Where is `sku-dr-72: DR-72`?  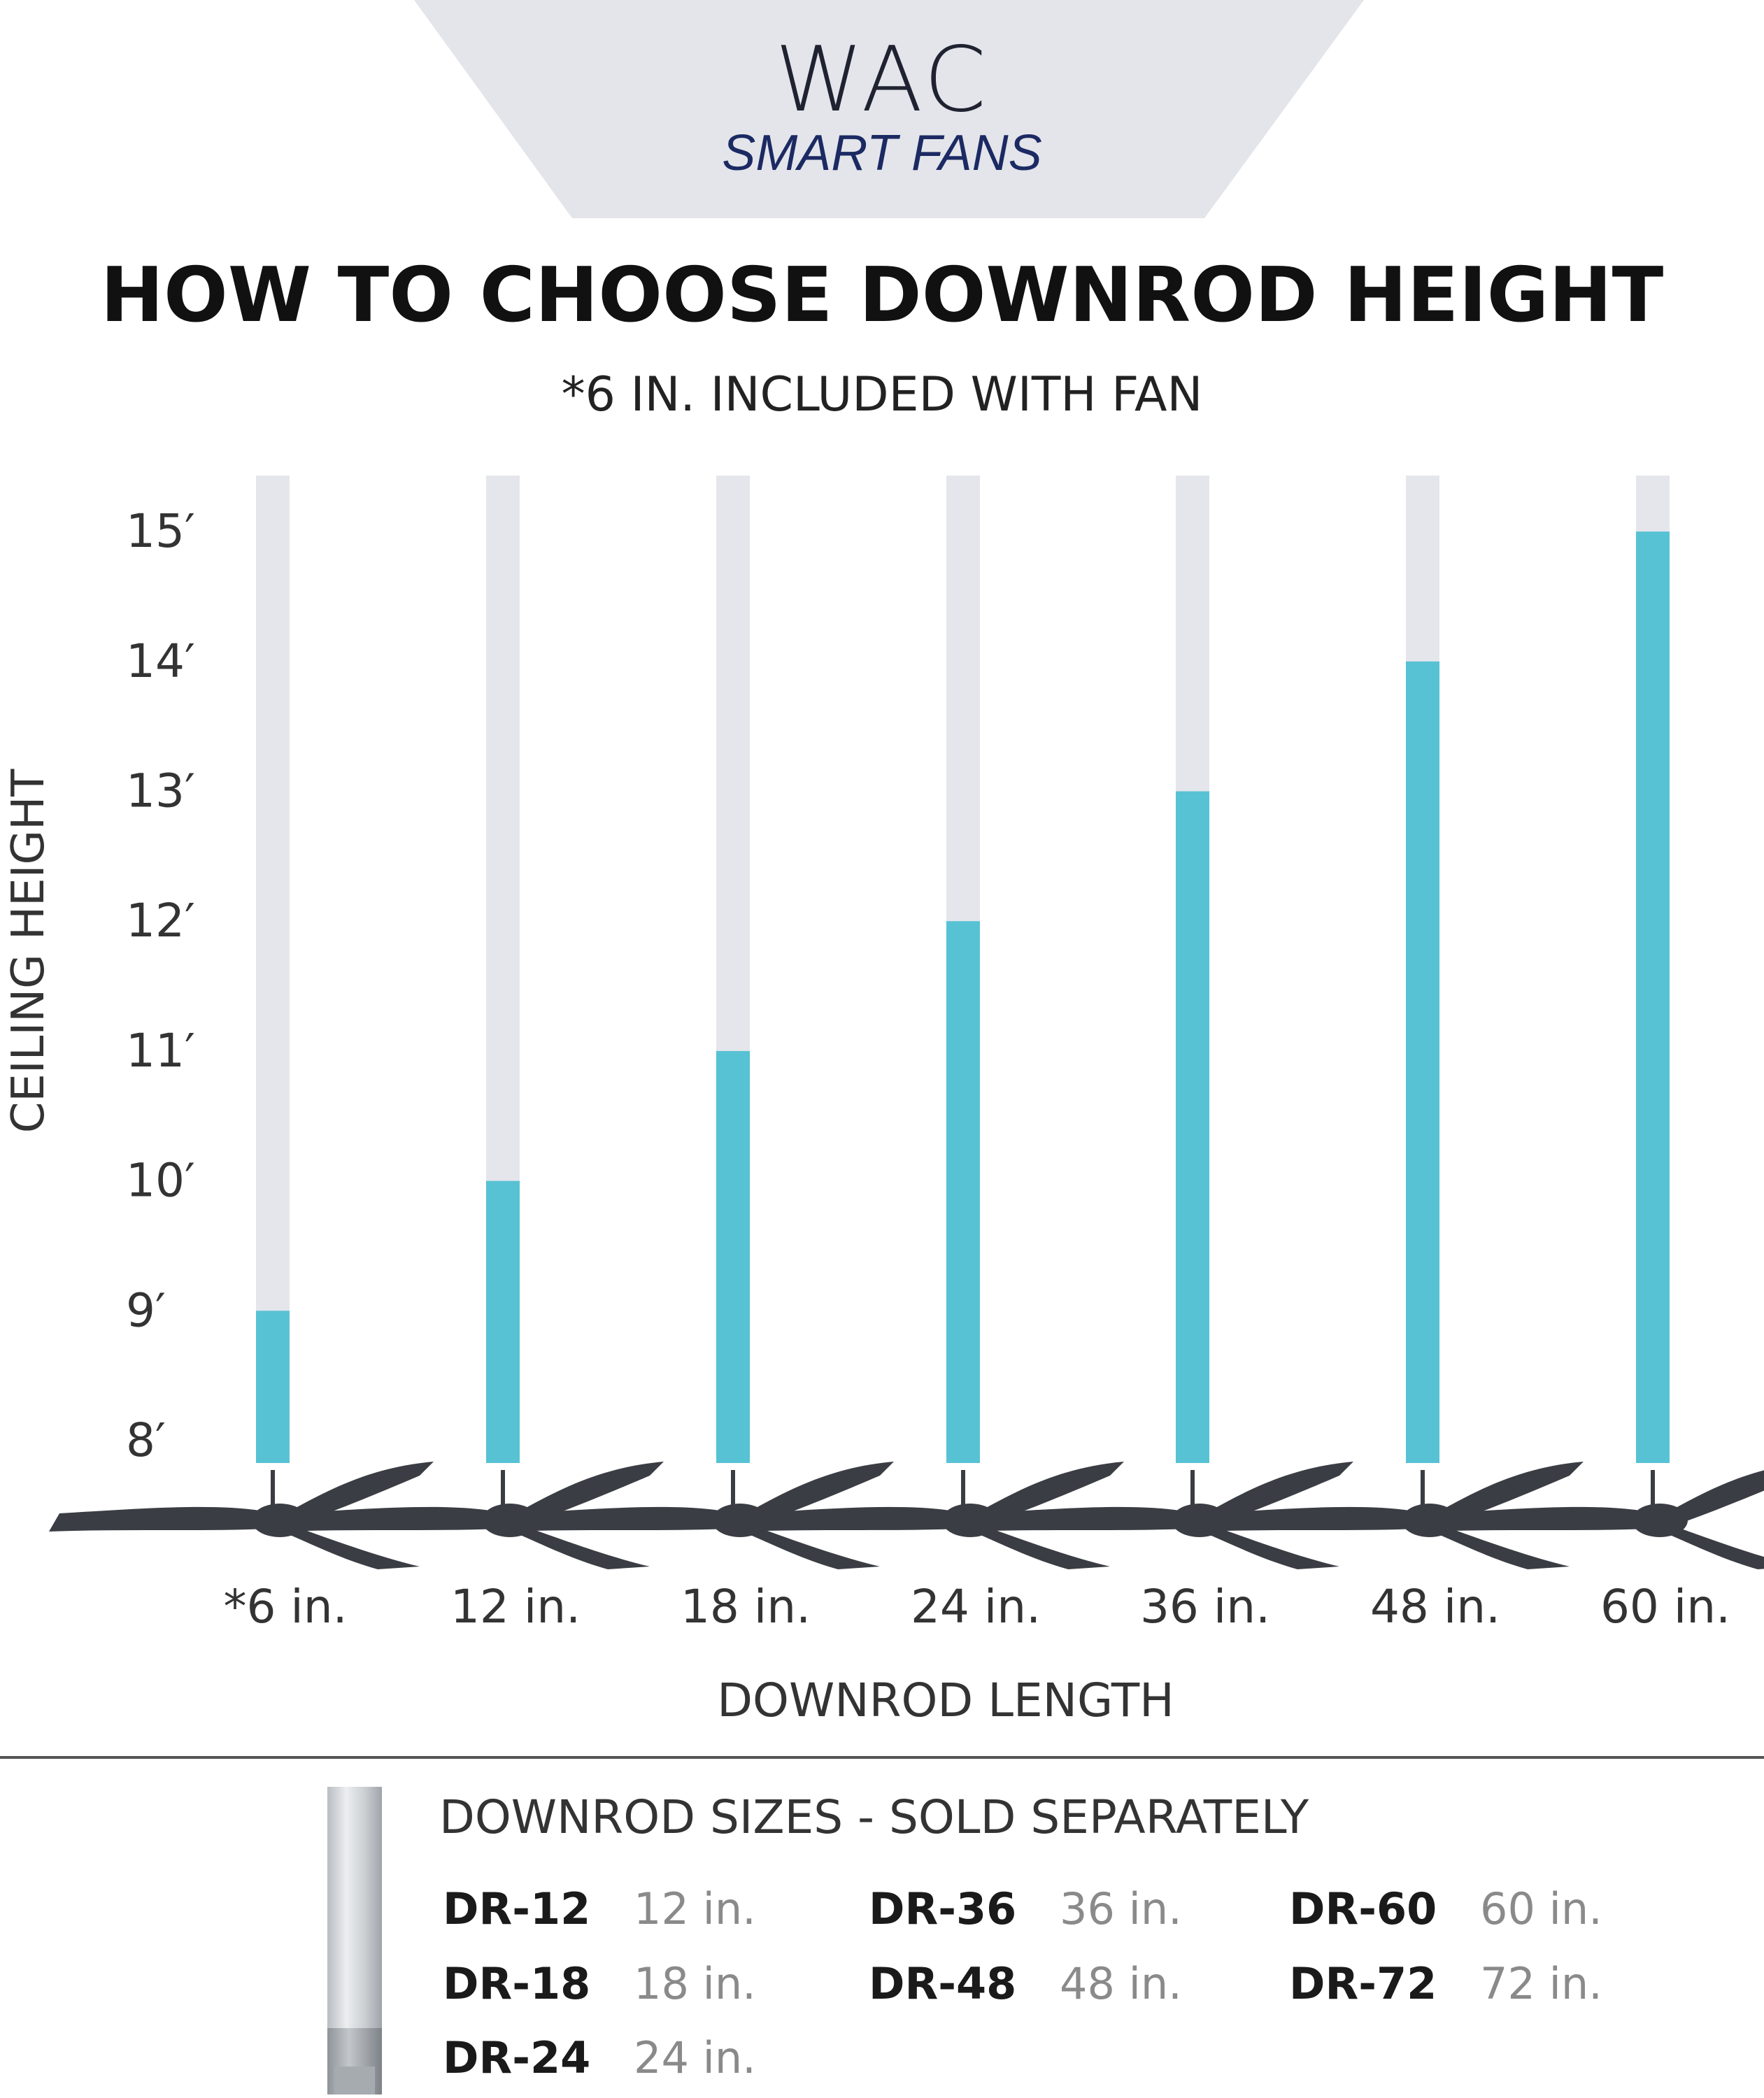
sku-dr-72: DR-72 is located at coordinates (1363, 1984).